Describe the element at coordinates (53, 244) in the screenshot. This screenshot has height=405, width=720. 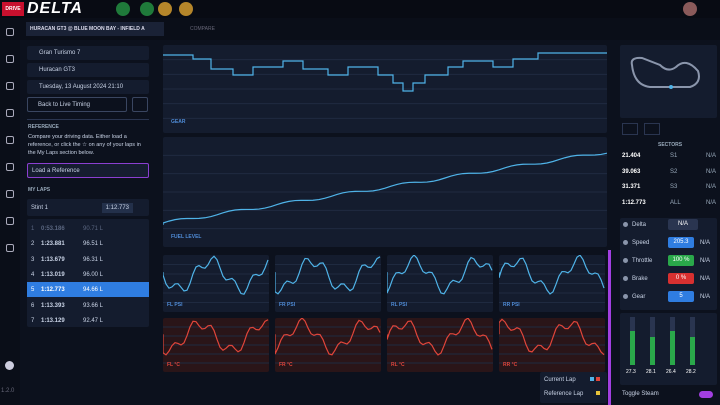
I see `lap-time: 1:23.881` at that location.